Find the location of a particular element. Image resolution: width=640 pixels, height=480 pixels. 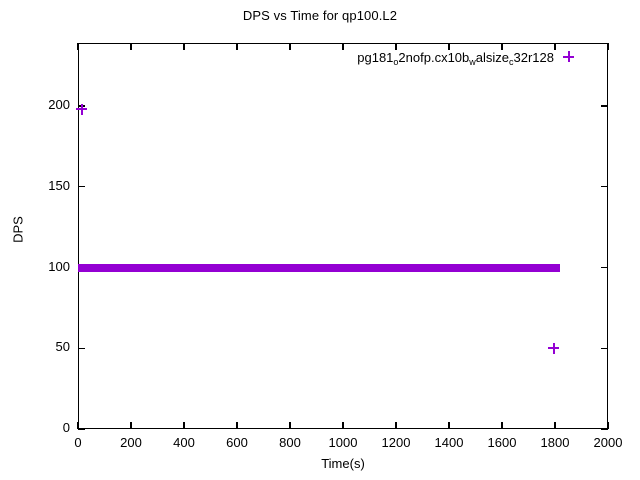

y-axis-label: DPS is located at coordinates (18, 229).